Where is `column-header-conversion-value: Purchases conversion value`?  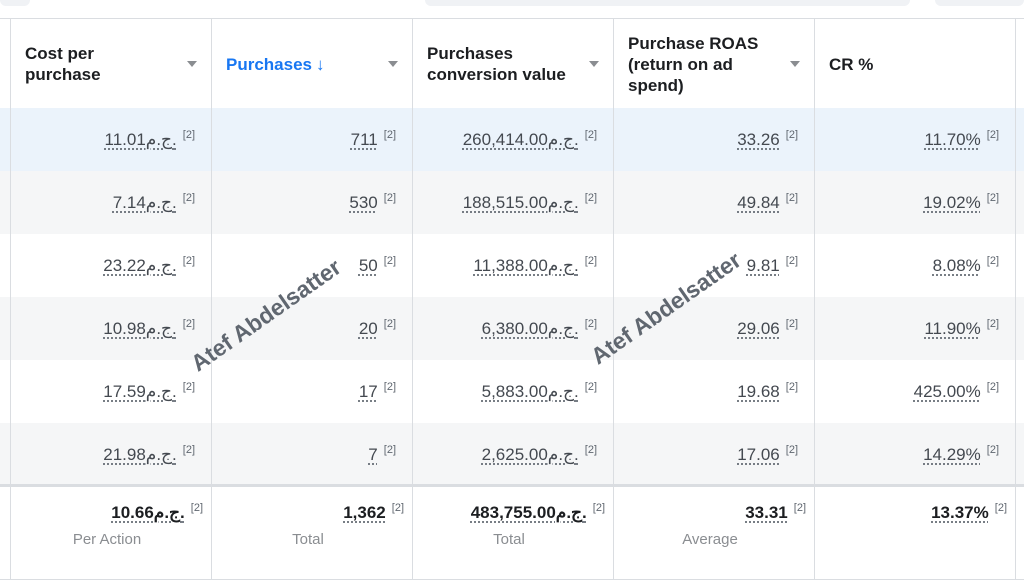
column-header-conversion-value: Purchases conversion value is located at coordinates (513, 64).